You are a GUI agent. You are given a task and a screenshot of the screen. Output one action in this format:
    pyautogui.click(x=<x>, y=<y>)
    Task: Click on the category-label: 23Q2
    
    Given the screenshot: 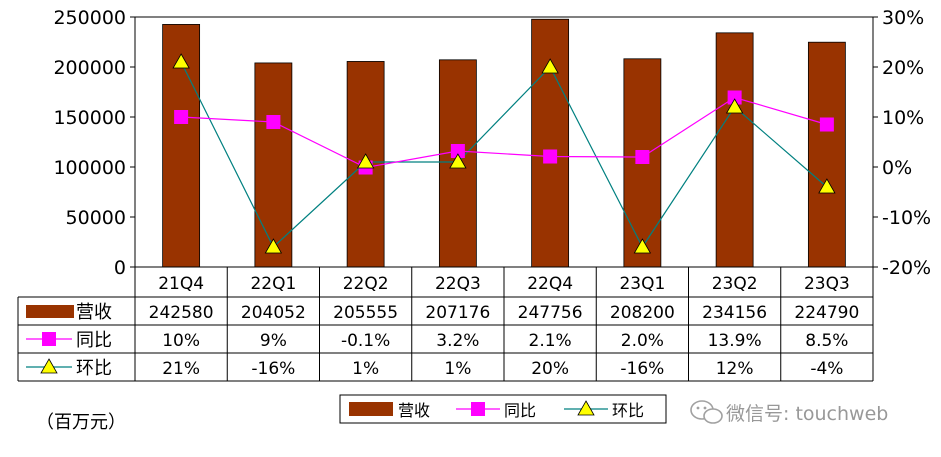 What is the action you would take?
    pyautogui.click(x=735, y=284)
    